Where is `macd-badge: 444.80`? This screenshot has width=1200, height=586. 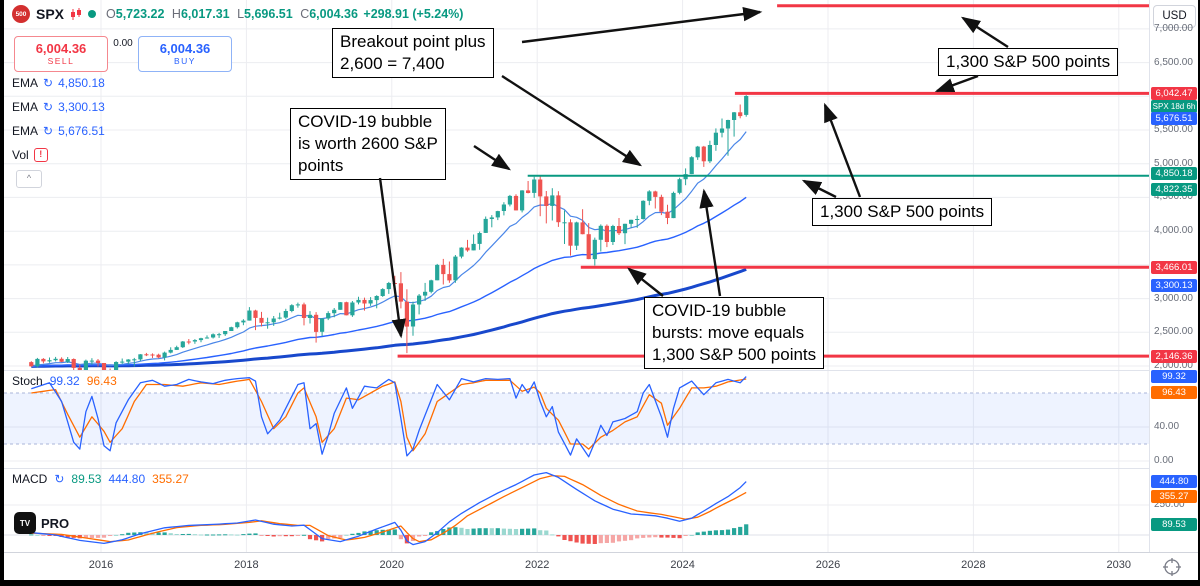 macd-badge: 444.80 is located at coordinates (1174, 482).